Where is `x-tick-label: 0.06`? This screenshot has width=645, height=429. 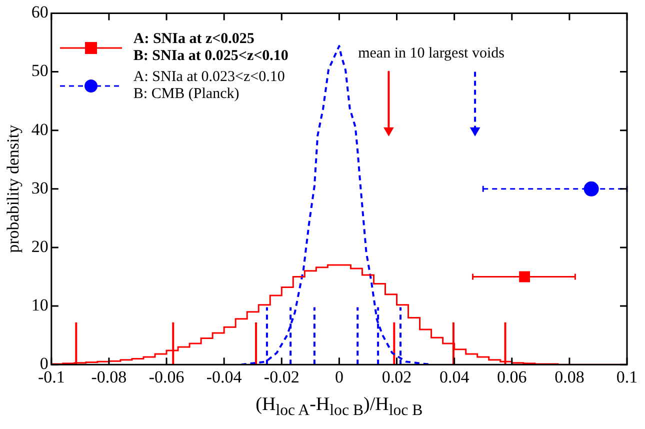 x-tick-label: 0.06 is located at coordinates (512, 376).